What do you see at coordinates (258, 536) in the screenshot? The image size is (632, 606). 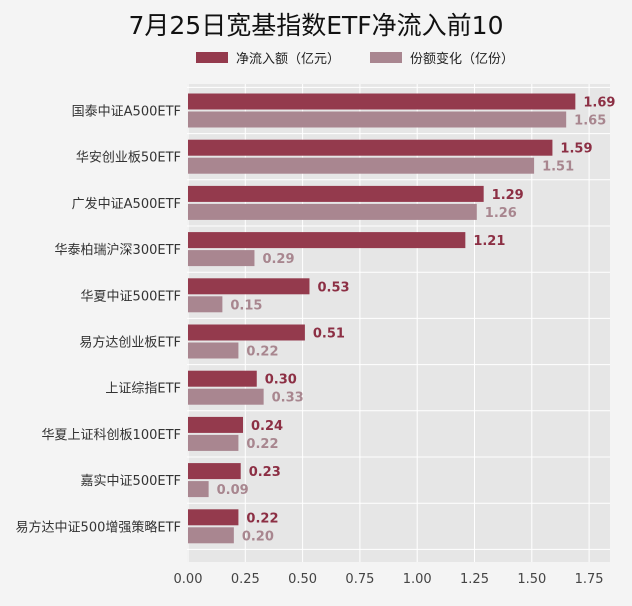 I see `data-label-share-change: 0.20` at bounding box center [258, 536].